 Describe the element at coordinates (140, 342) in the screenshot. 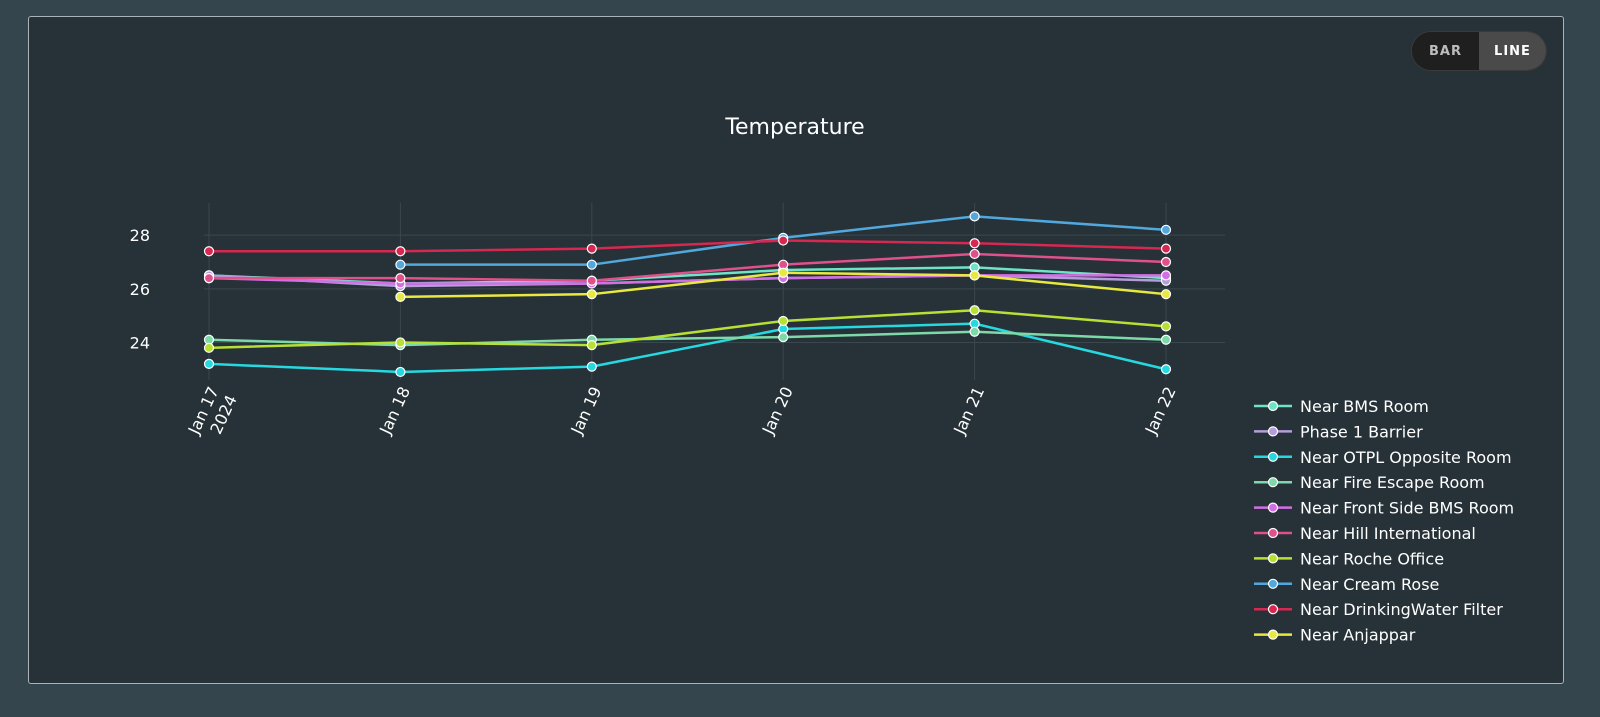

I see `y-tick-label: 24` at that location.